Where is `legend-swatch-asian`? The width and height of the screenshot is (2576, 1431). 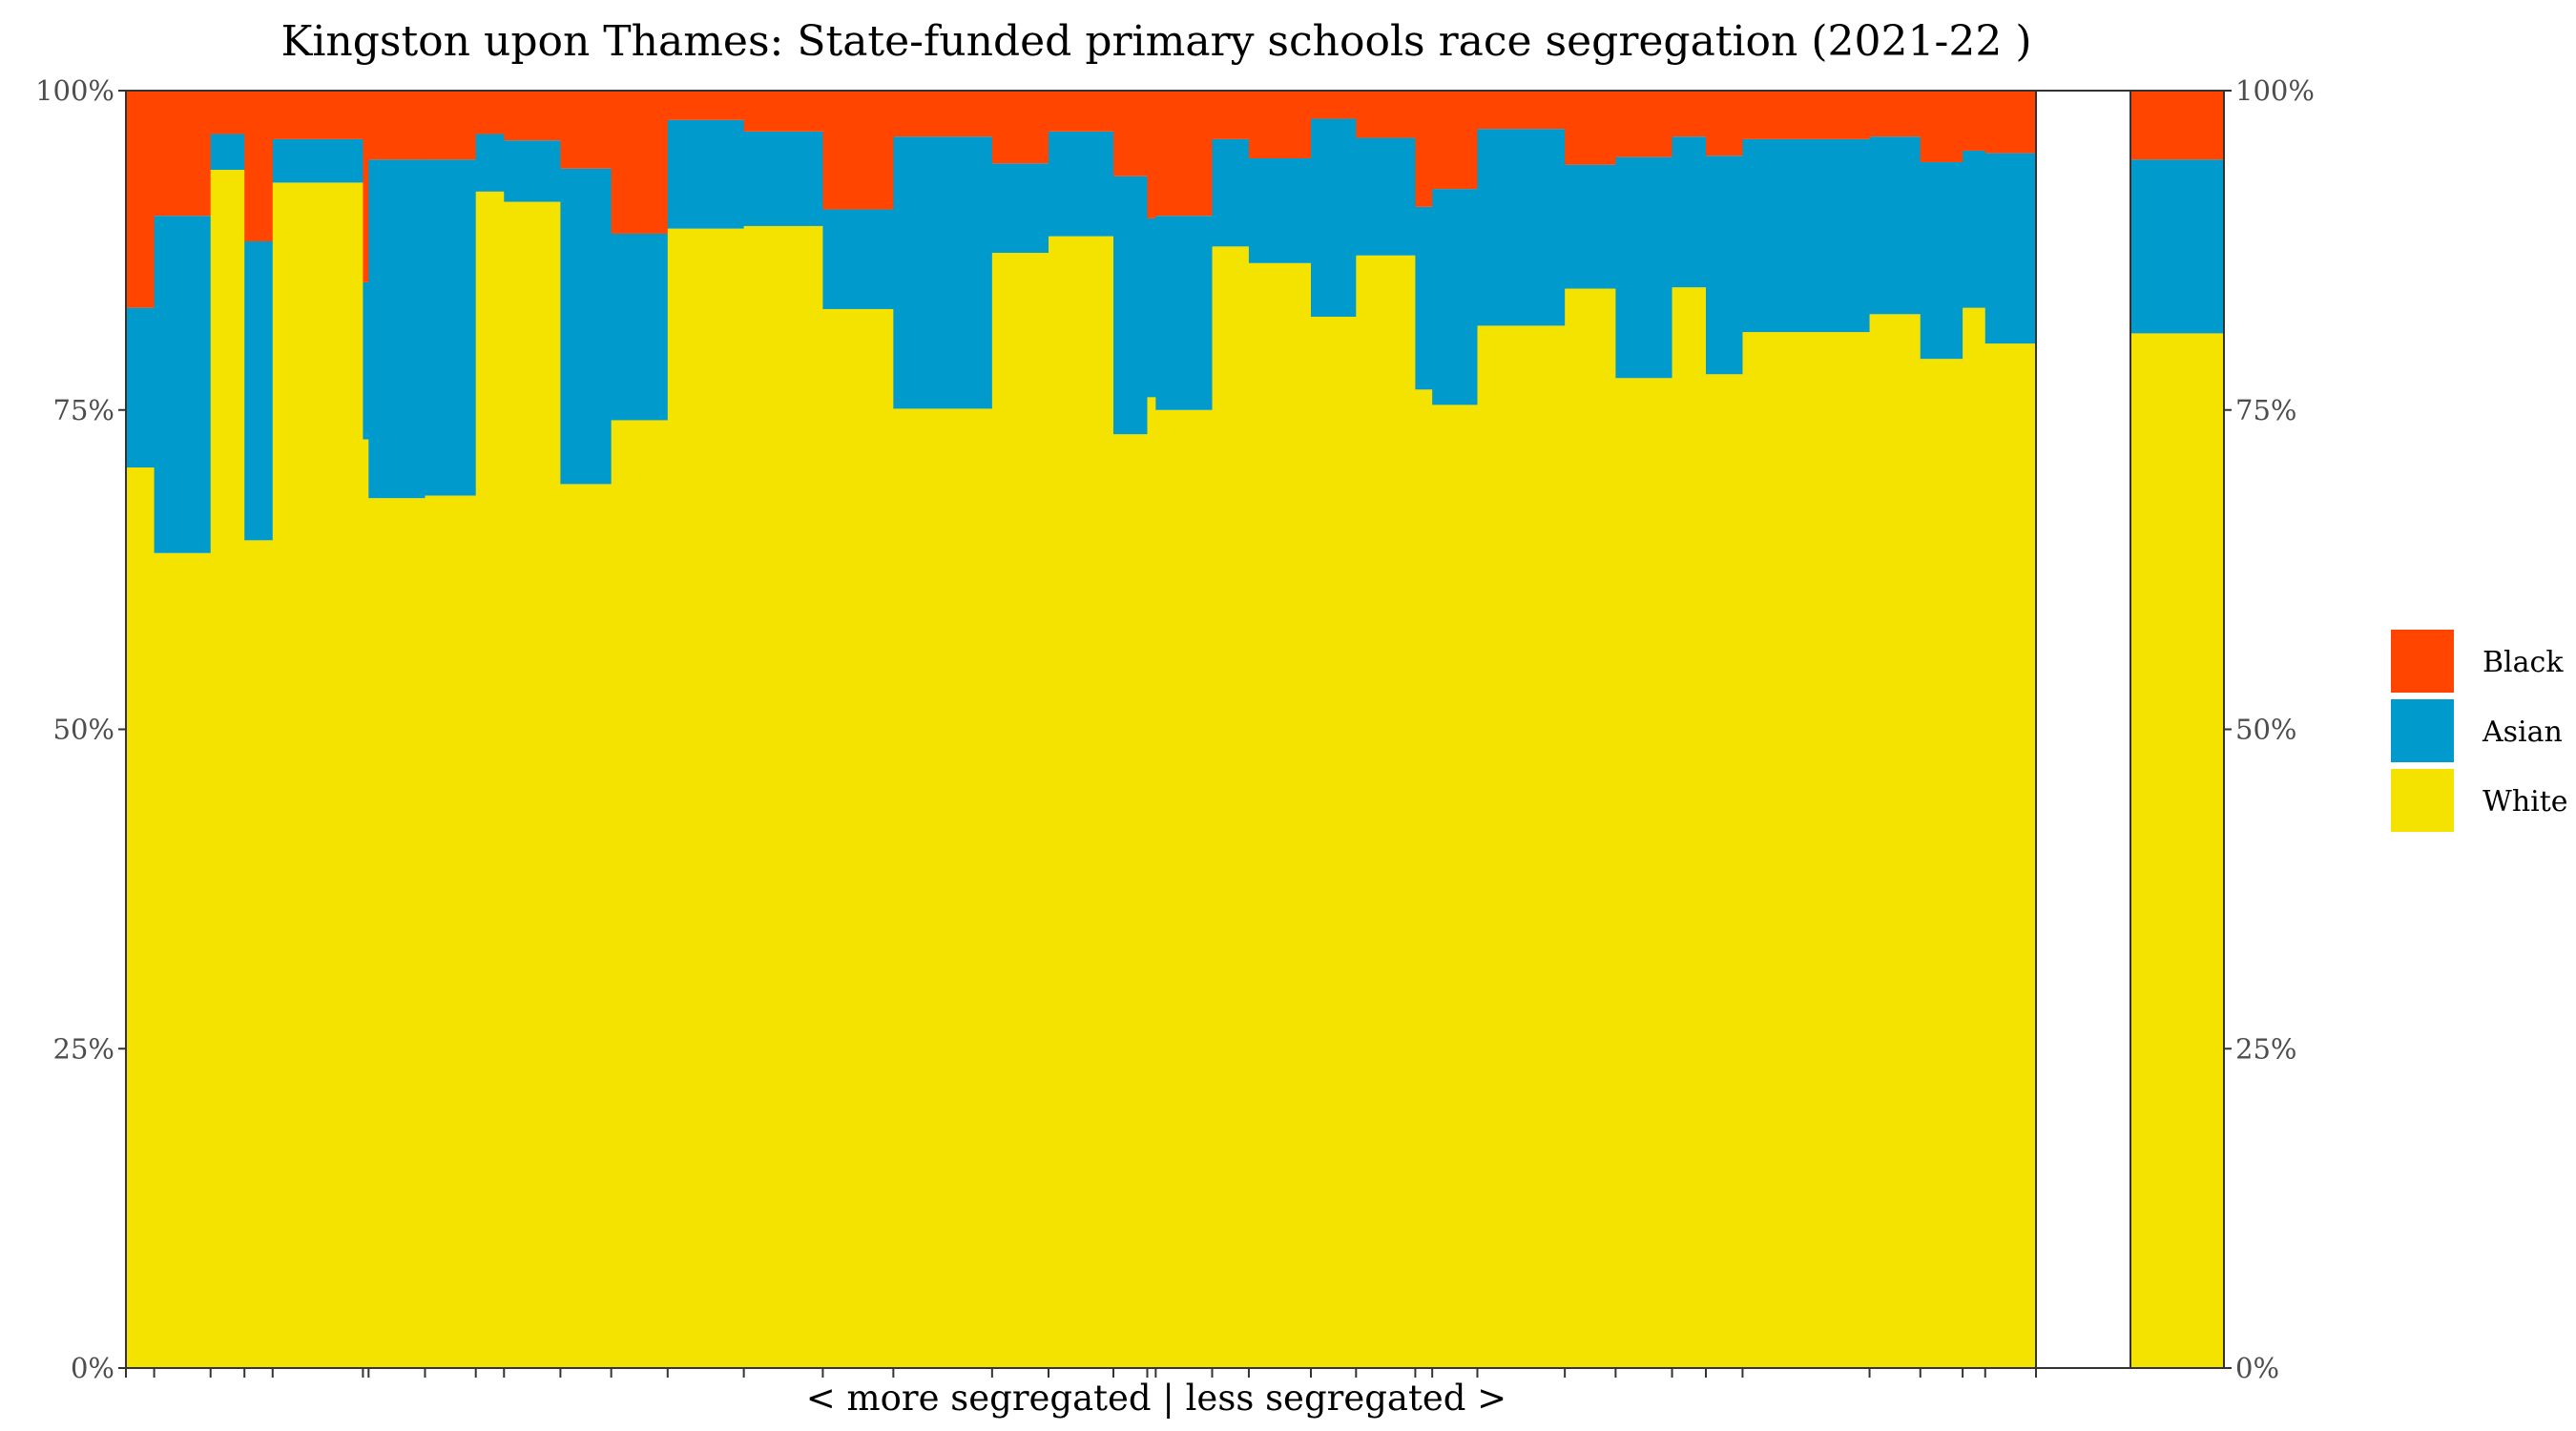 legend-swatch-asian is located at coordinates (2422, 731).